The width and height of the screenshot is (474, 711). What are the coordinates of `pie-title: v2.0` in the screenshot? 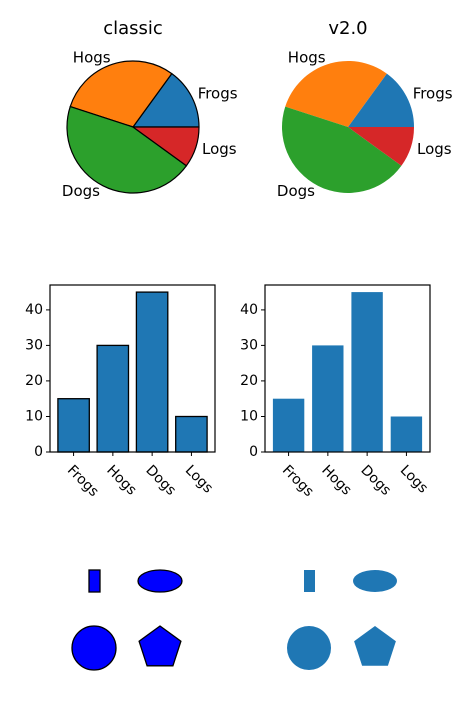 It's located at (347, 28).